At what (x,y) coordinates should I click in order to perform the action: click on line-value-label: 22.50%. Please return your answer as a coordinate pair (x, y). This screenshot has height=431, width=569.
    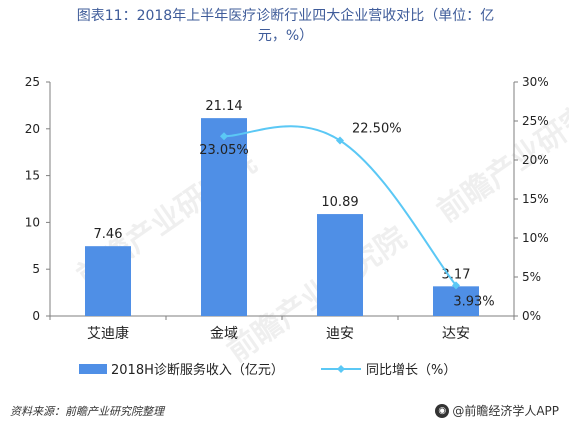
    Looking at the image, I should click on (377, 129).